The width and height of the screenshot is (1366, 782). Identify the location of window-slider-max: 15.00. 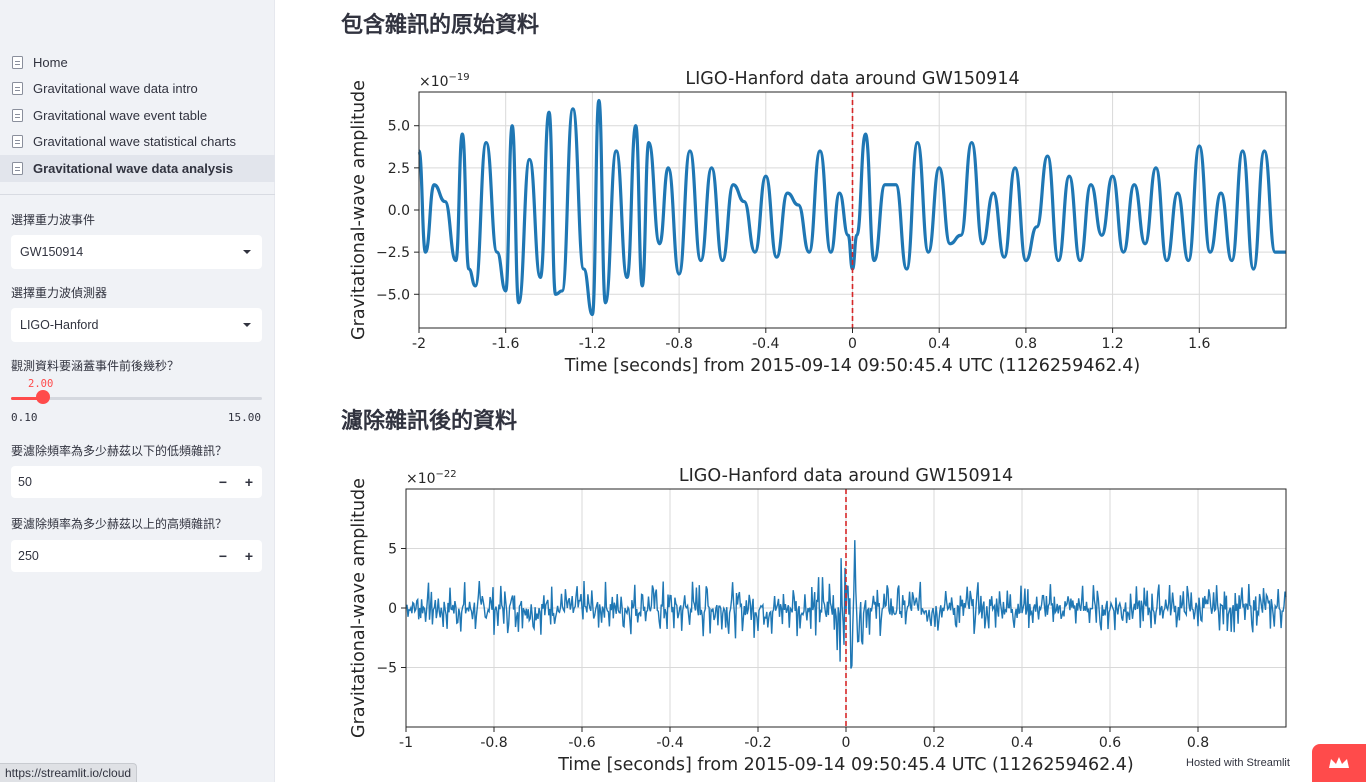
(244, 417).